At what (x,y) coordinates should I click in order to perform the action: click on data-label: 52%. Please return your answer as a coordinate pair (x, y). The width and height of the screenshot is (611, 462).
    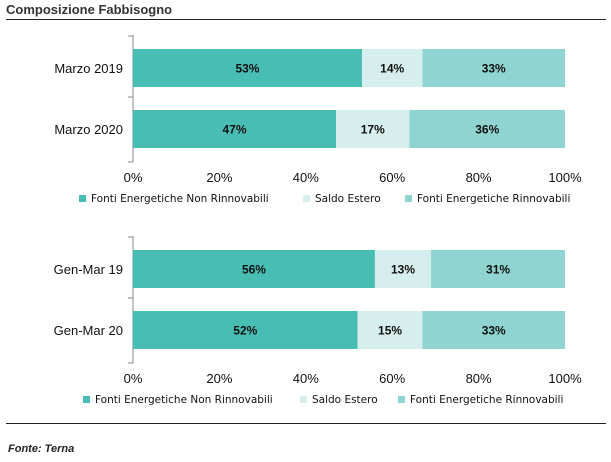
    Looking at the image, I should click on (245, 331).